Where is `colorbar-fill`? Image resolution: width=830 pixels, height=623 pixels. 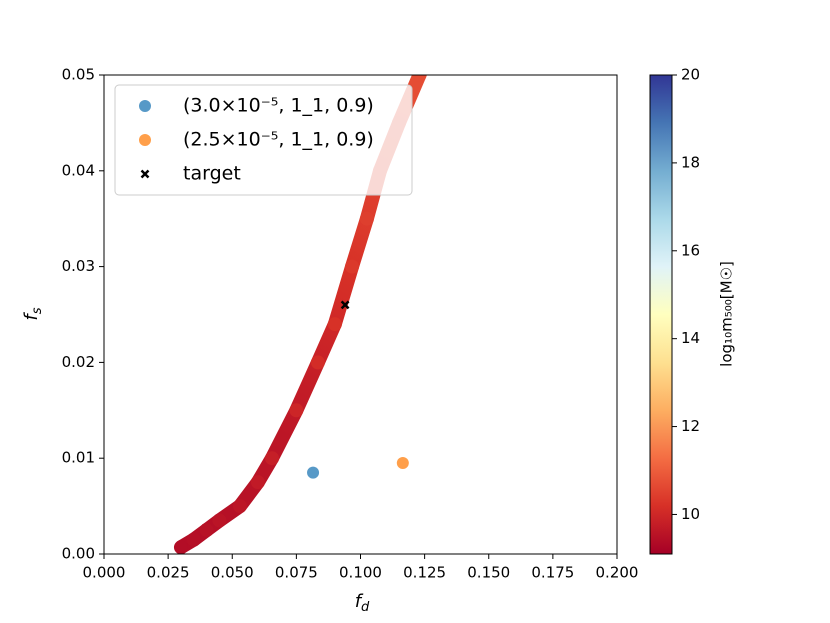
colorbar-fill is located at coordinates (661, 314).